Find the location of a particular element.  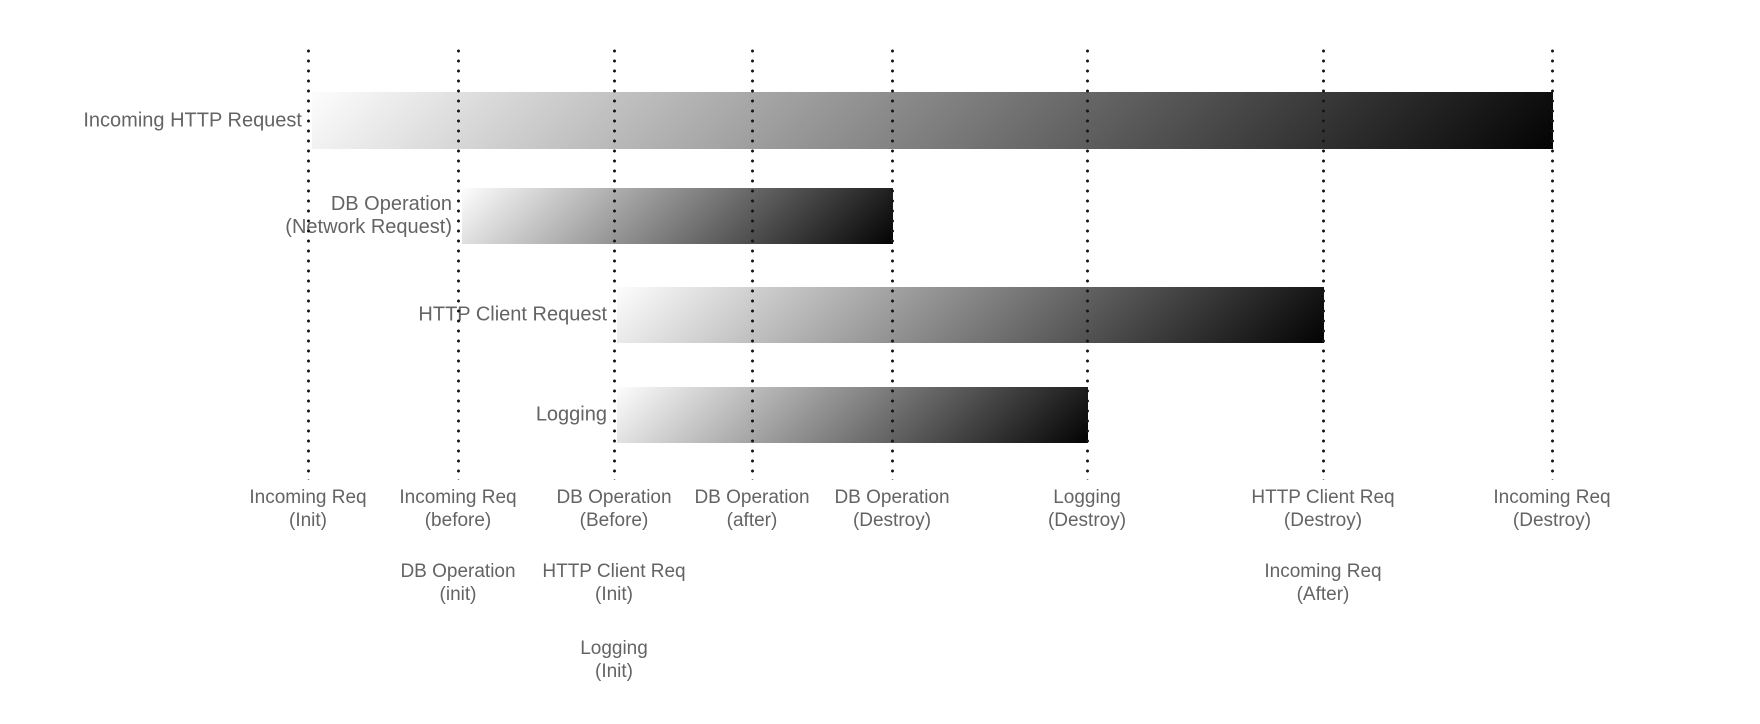

row-label-line: (Network Request) is located at coordinates (368, 227).